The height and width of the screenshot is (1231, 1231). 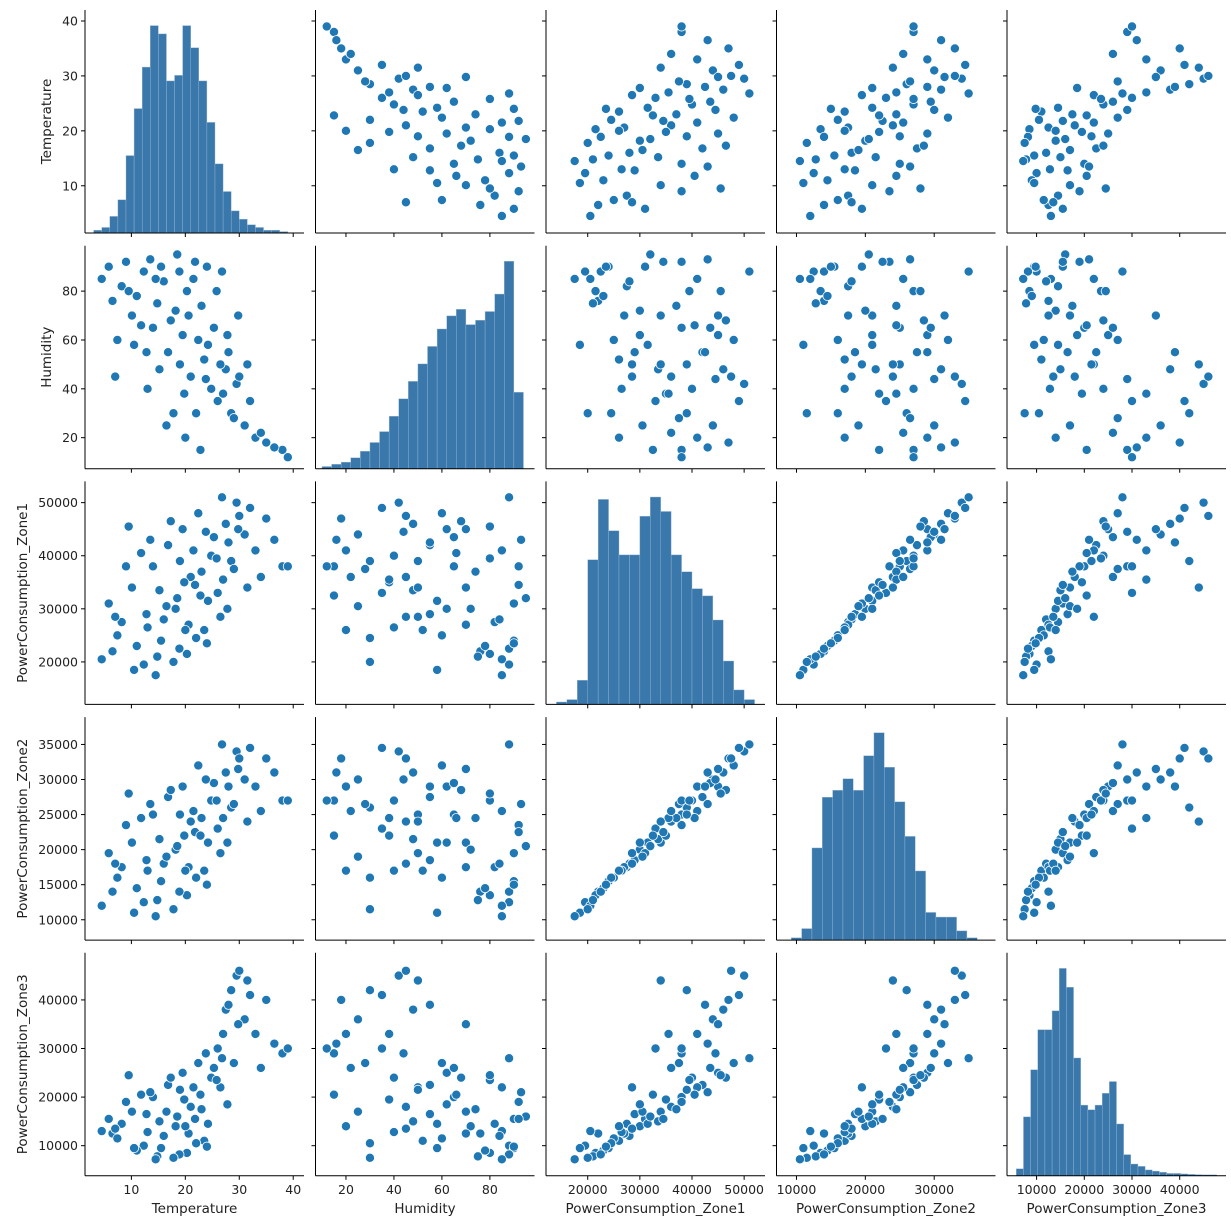 I want to click on y-tick-label: 20, so click(x=70, y=437).